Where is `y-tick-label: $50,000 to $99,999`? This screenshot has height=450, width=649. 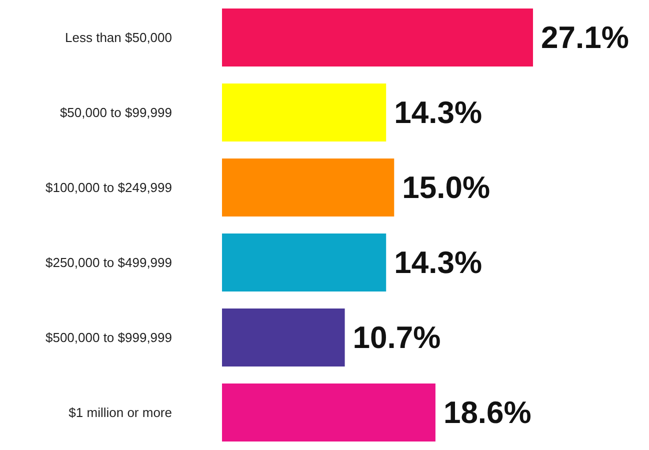 y-tick-label: $50,000 to $99,999 is located at coordinates (116, 112).